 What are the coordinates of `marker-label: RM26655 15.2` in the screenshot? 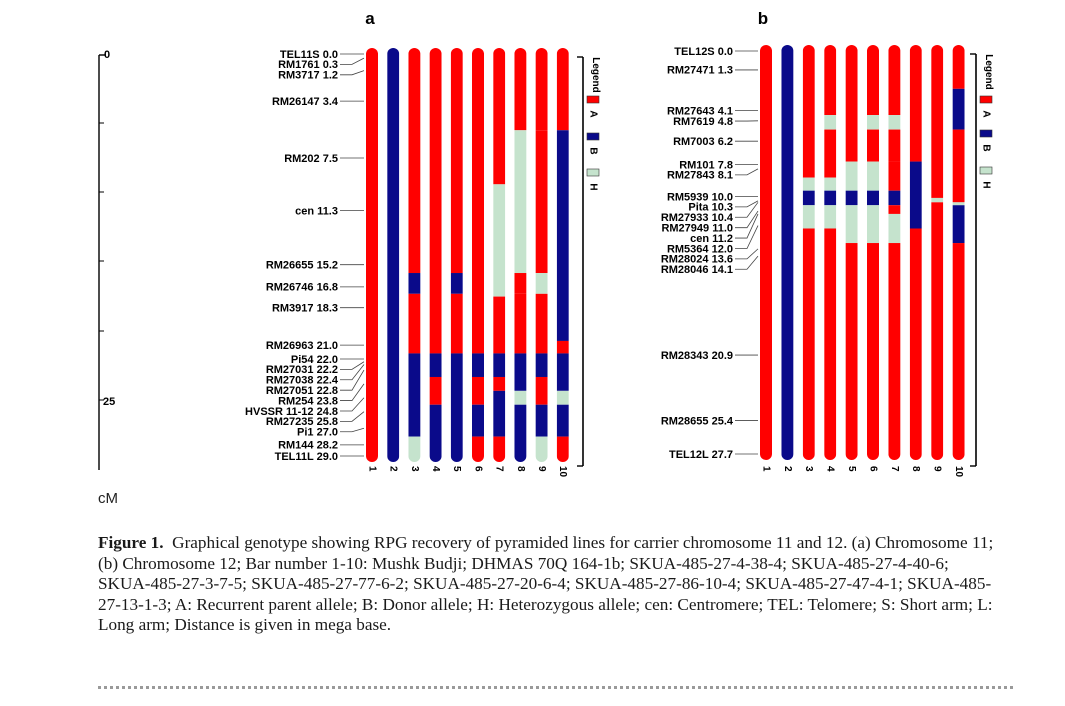 It's located at (302, 266).